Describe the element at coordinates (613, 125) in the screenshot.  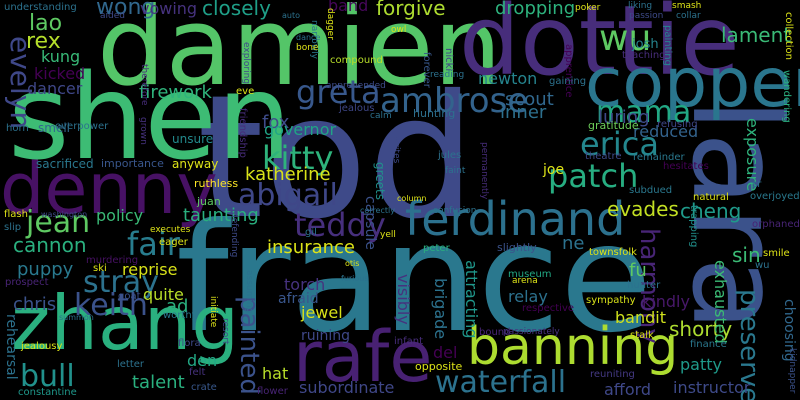
I see `word-gratitude: gratitude` at that location.